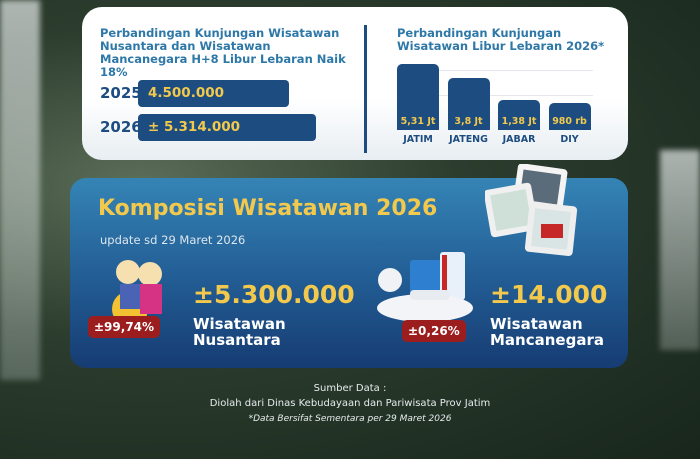  Describe the element at coordinates (519, 139) in the screenshot. I see `province-label: JABAR` at that location.